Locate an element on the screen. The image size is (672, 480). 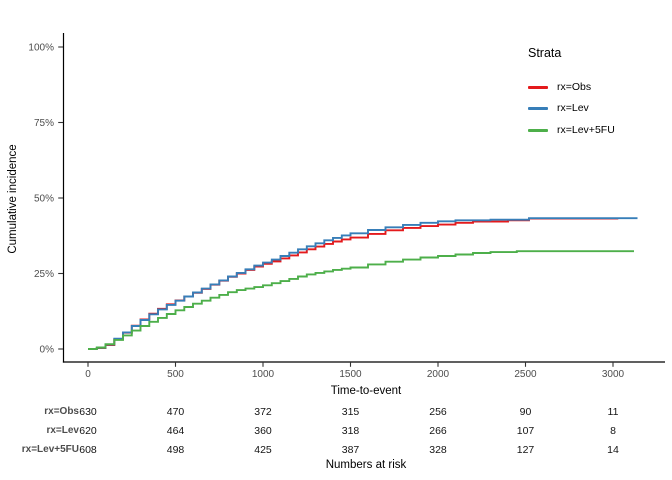
legend-item-label: rx=Lev+5FU is located at coordinates (586, 130).